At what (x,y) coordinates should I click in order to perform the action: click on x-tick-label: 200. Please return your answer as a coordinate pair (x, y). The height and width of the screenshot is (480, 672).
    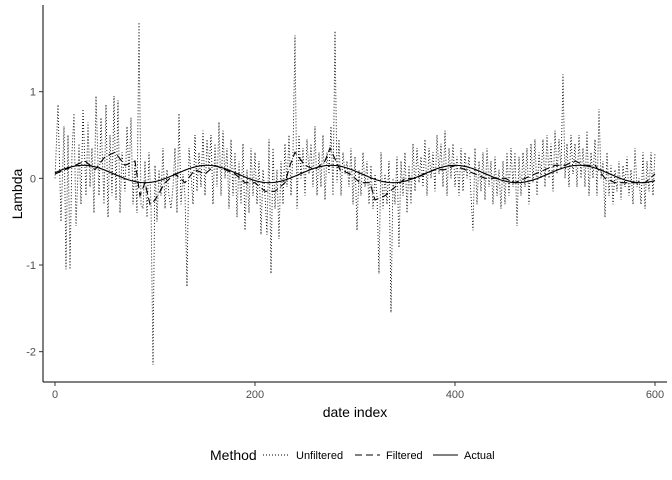
    Looking at the image, I should click on (255, 395).